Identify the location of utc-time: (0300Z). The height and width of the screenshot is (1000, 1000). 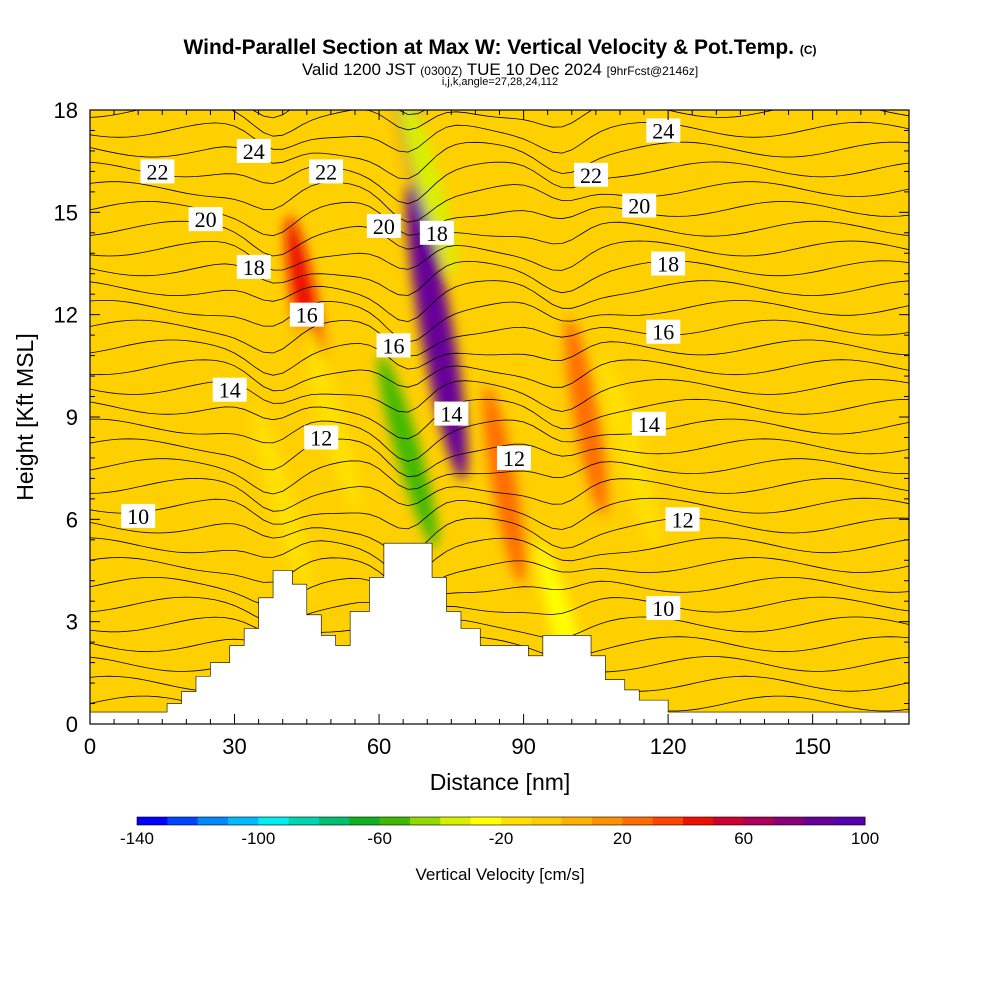
(441, 71).